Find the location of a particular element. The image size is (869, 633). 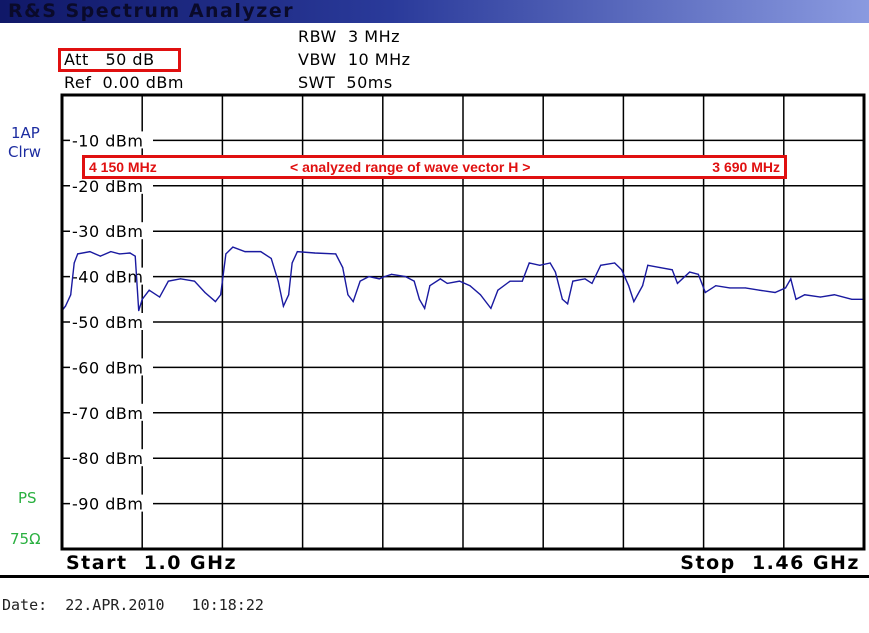

impedance-label: 75Ω is located at coordinates (25, 539).